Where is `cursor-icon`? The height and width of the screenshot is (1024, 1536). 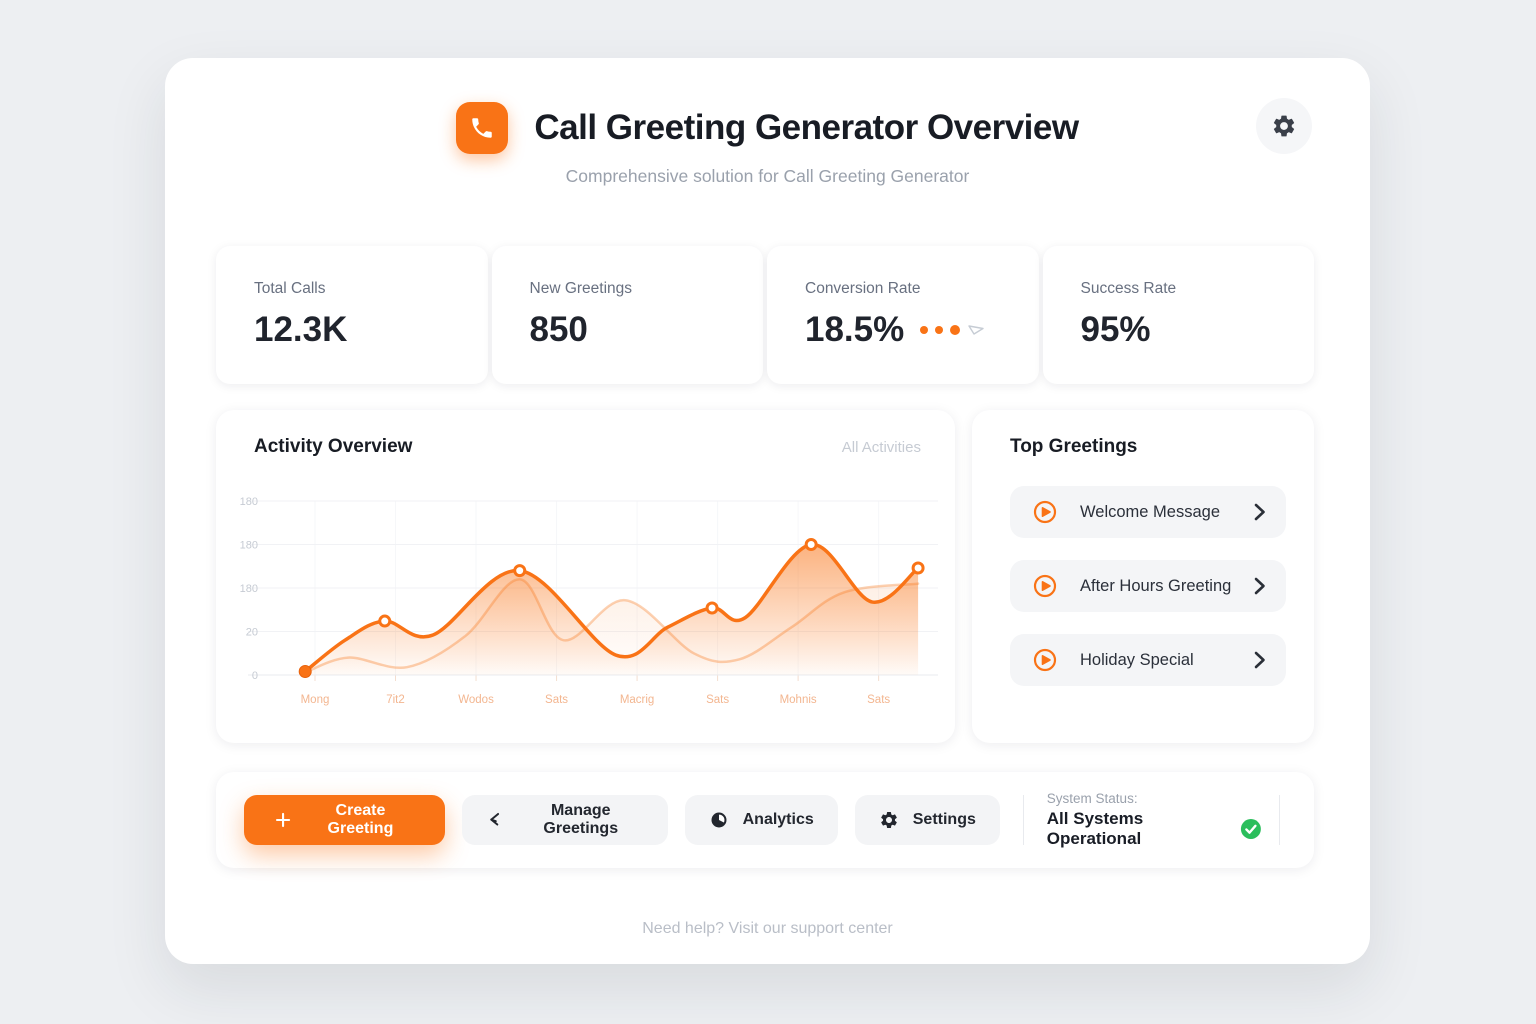
cursor-icon is located at coordinates (976, 330).